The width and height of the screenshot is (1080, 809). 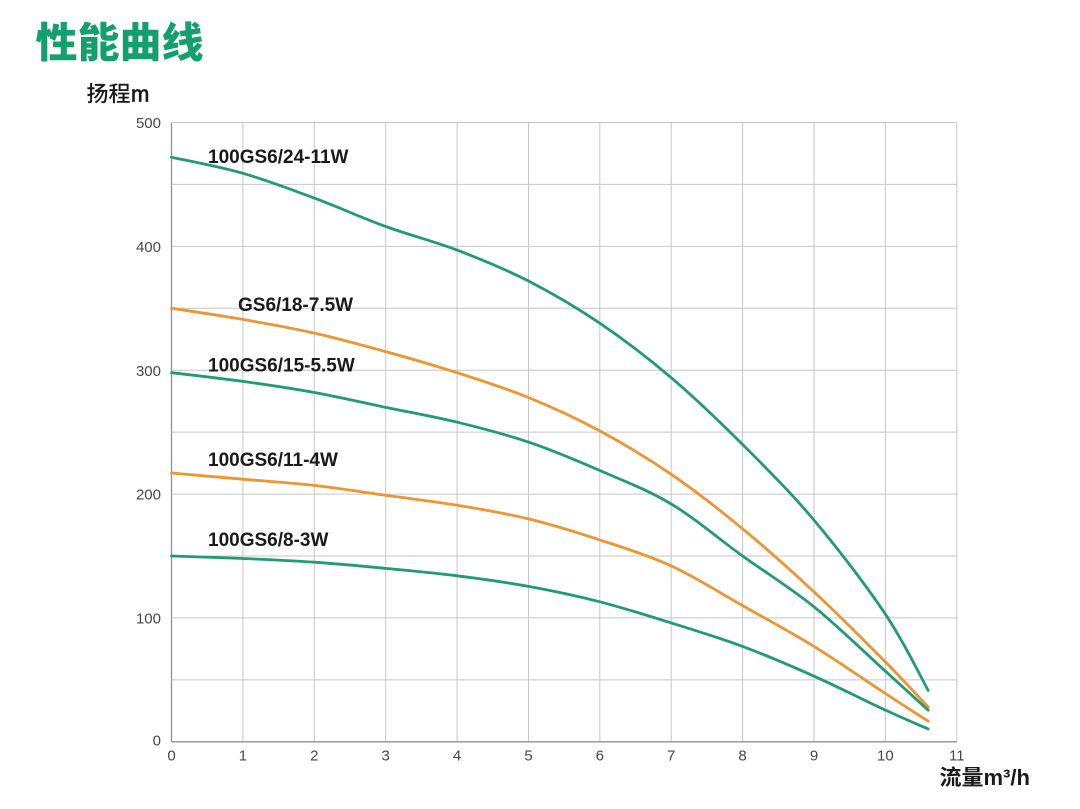 I want to click on svg-text: GS6/18-7.5W, so click(x=295, y=305).